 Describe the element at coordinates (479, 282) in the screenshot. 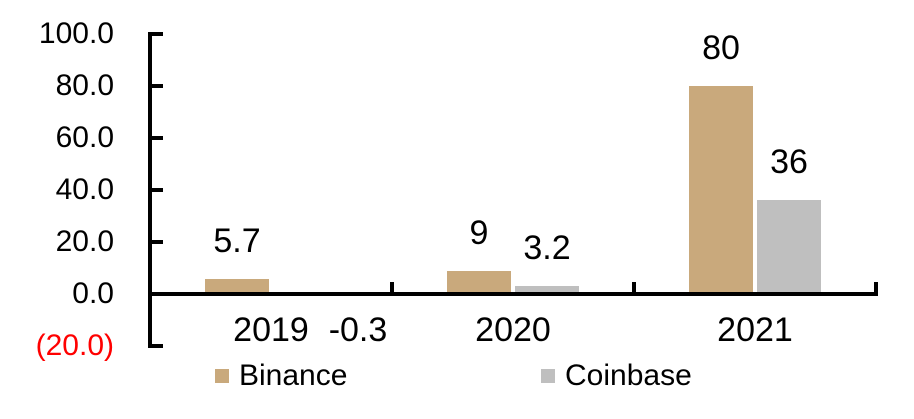

I see `bar-binance-2020` at that location.